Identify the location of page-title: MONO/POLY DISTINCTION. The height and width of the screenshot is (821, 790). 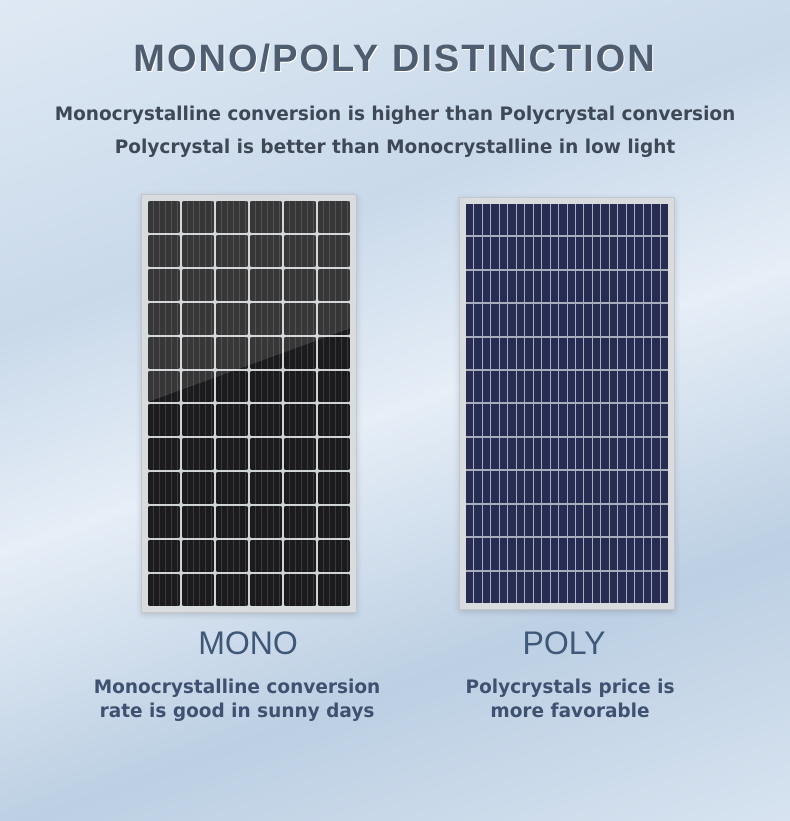
(395, 59).